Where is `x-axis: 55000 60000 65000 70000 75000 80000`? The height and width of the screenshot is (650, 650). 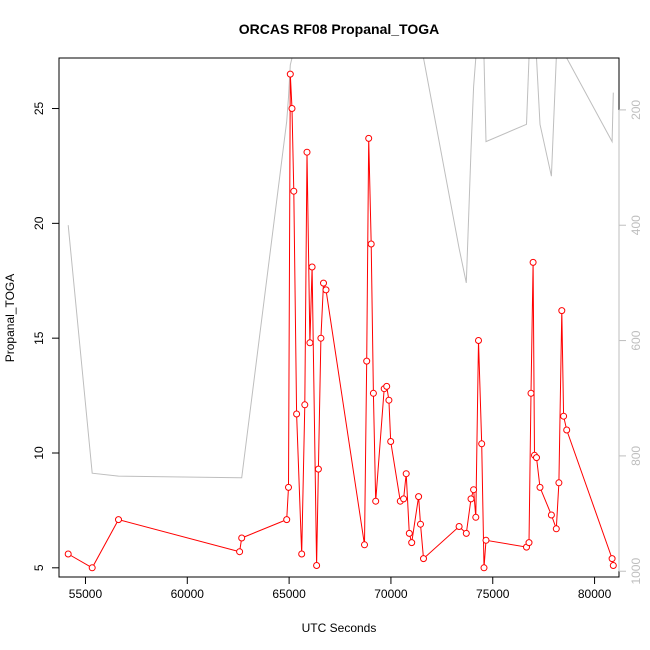 x-axis: 55000 60000 65000 70000 75000 80000 is located at coordinates (340, 588).